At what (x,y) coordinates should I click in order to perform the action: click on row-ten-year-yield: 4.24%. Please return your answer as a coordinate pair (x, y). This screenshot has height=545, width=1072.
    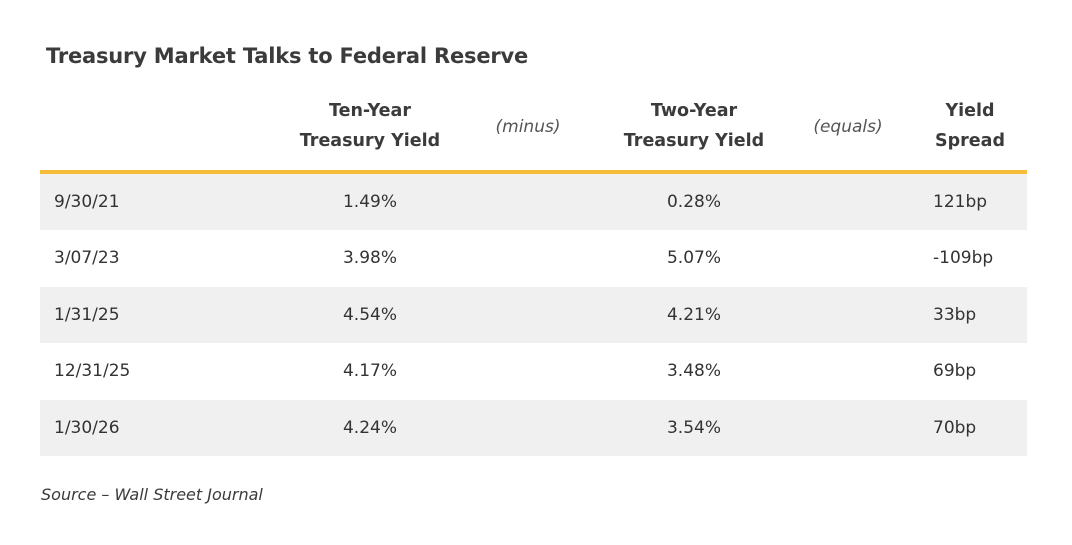
    Looking at the image, I should click on (369, 427).